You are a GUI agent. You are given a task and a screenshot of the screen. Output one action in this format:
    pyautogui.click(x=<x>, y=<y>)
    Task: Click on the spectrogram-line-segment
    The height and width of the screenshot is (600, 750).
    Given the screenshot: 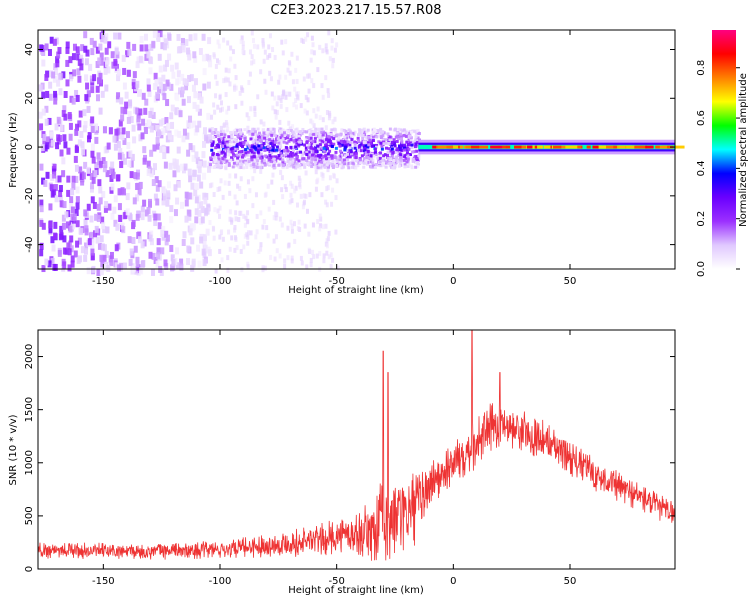 What is the action you would take?
    pyautogui.click(x=442, y=147)
    